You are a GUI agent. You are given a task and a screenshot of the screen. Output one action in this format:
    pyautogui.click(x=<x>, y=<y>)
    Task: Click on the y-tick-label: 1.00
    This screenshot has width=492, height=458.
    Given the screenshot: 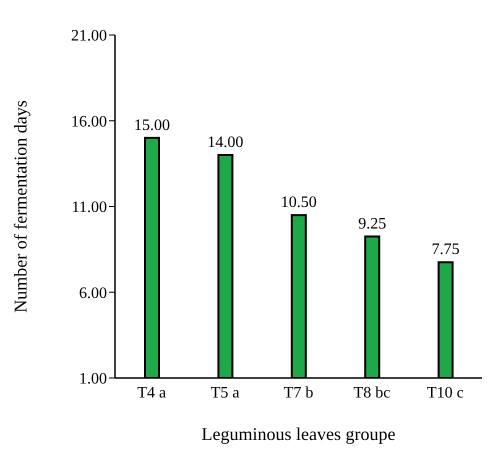 What is the action you would take?
    pyautogui.click(x=93, y=379)
    